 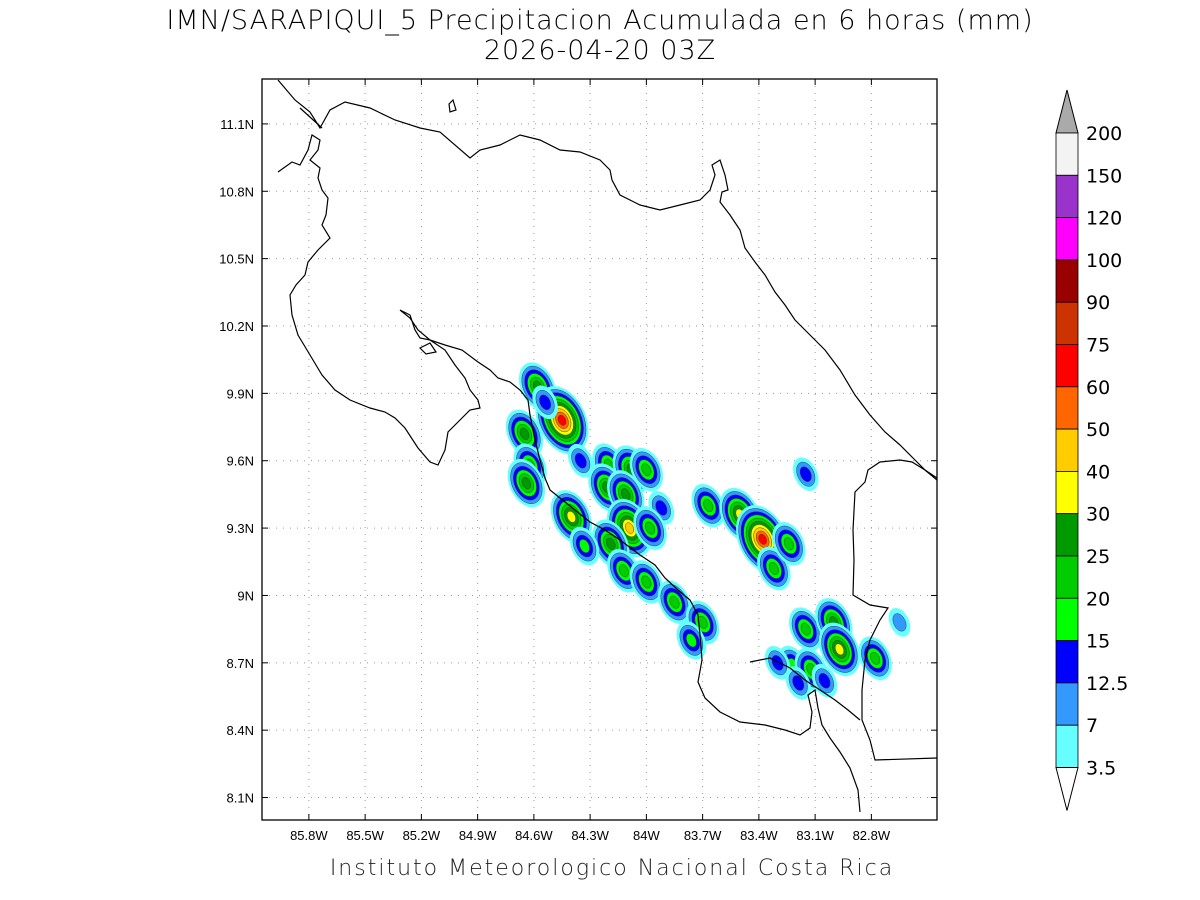 I want to click on colorbar-level-label: 25, so click(x=1098, y=557).